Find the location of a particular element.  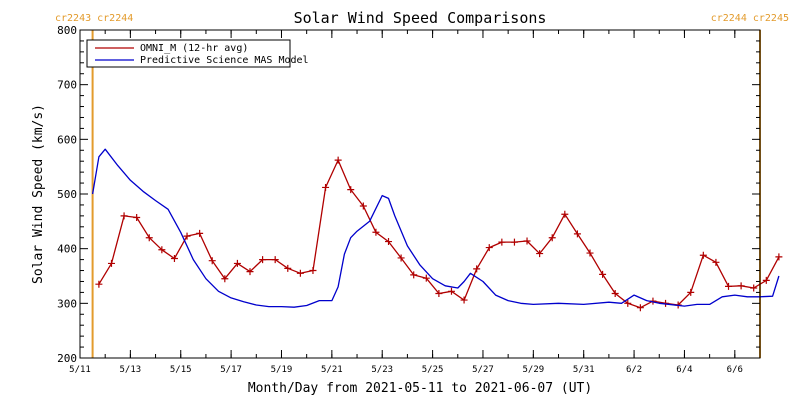

legend-box is located at coordinates (188, 53).